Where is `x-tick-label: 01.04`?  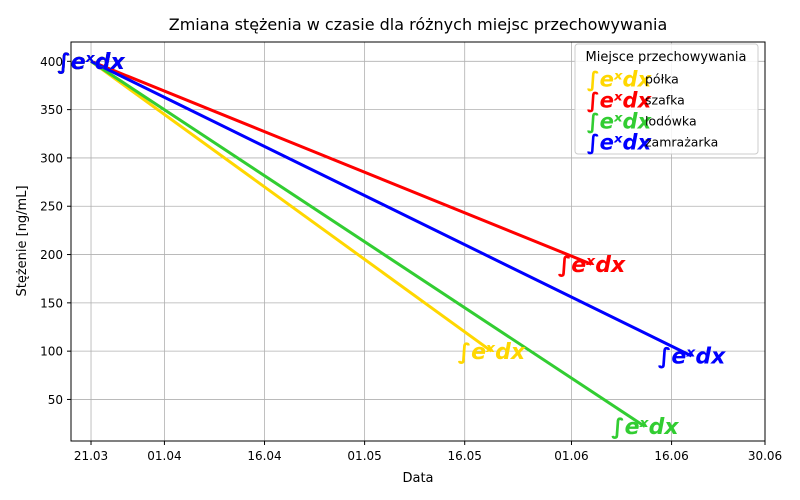
x-tick-label: 01.04 is located at coordinates (164, 456).